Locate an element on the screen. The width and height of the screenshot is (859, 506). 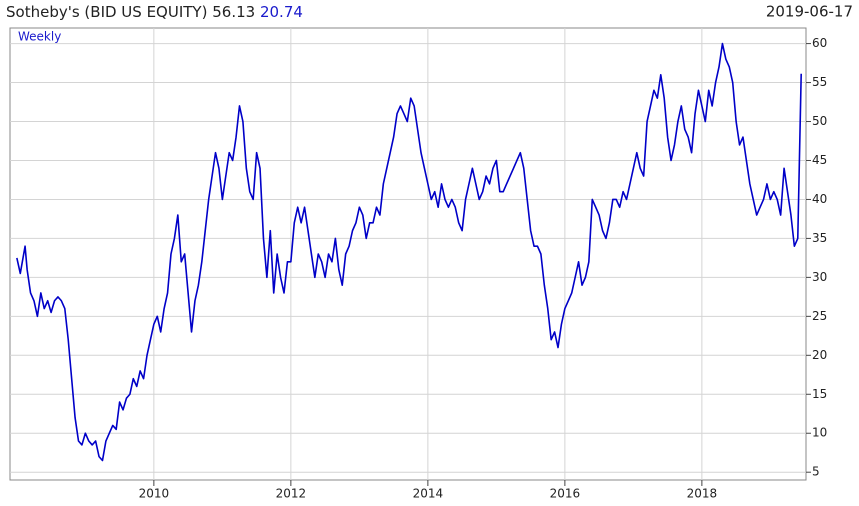
x-tick-label: 2016 is located at coordinates (565, 494).